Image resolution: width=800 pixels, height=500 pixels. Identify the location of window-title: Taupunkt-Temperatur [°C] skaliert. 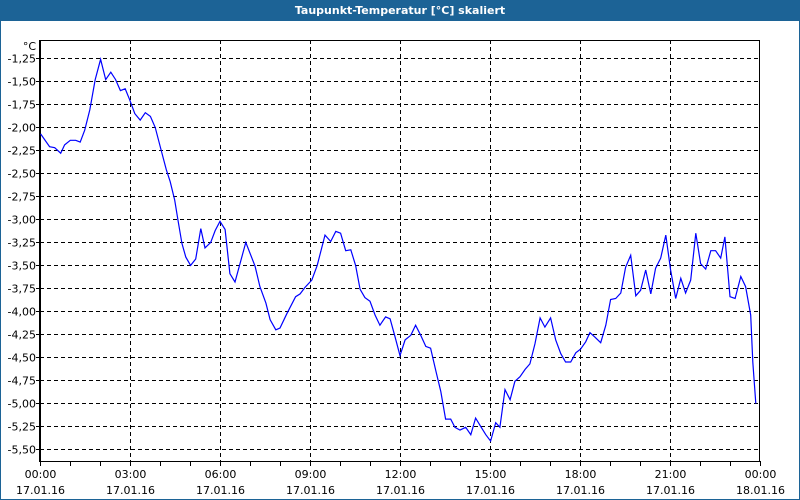
(400, 11).